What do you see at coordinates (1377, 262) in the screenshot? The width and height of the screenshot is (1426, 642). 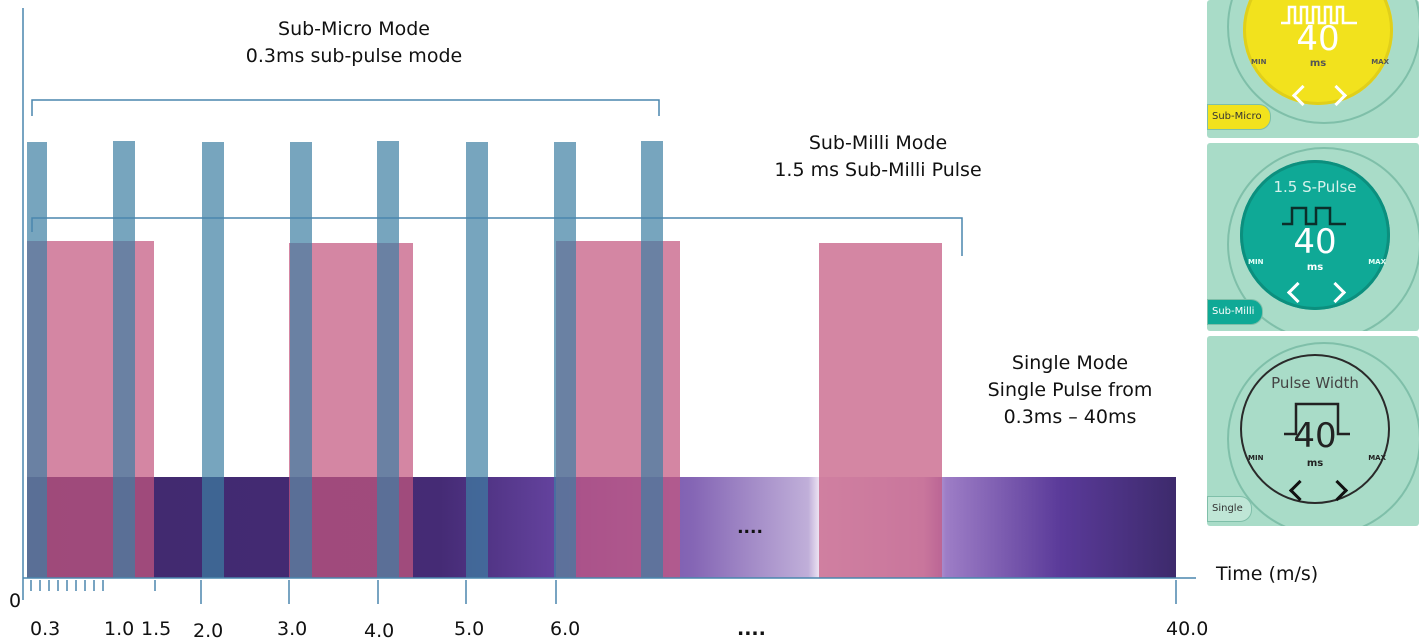 I see `sub-milli-max: MAX` at bounding box center [1377, 262].